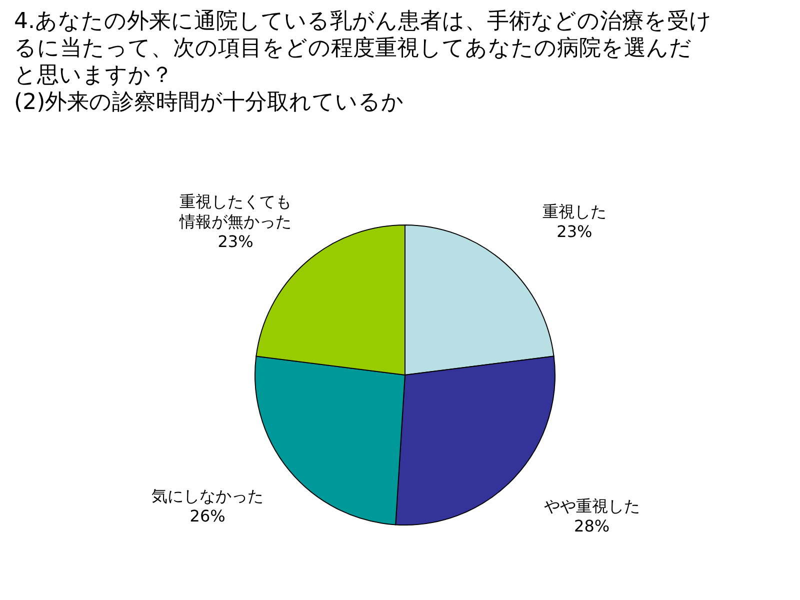 The width and height of the screenshot is (800, 600). Describe the element at coordinates (210, 102) in the screenshot. I see `chart-subtitle: (2)外来の診察時間が十分取れているか` at that location.